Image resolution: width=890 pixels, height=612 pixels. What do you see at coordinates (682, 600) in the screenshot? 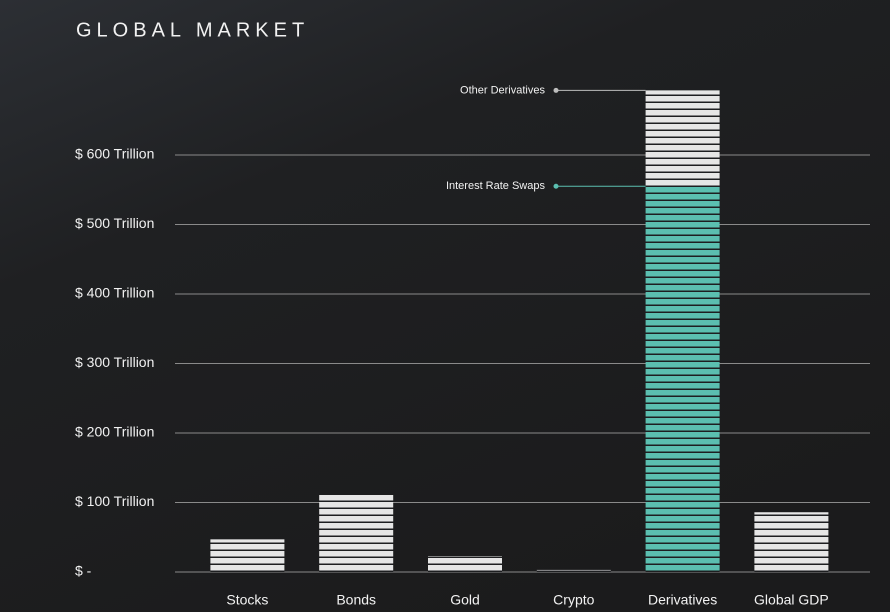
I see `x-tick-label: Derivatives` at bounding box center [682, 600].